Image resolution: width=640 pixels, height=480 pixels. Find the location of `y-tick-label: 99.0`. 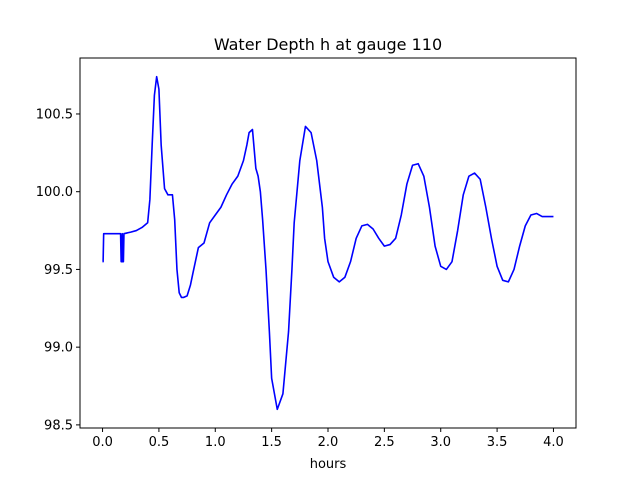

y-tick-label: 99.0 is located at coordinates (58, 348).